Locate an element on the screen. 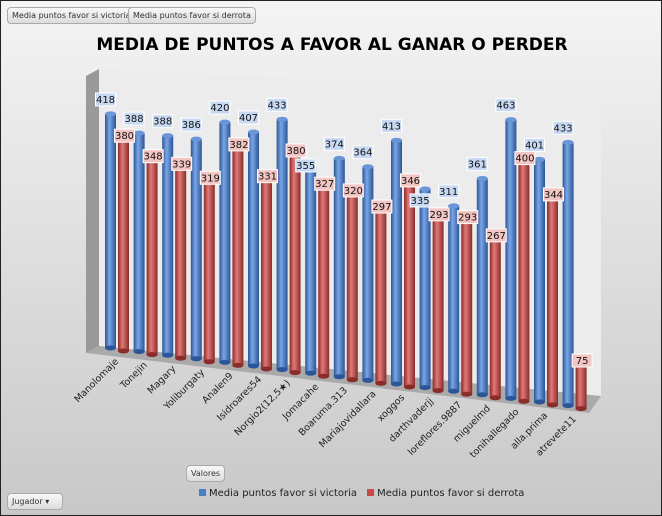 Image resolution: width=662 pixels, height=516 pixels. data-label: 75 is located at coordinates (582, 361).